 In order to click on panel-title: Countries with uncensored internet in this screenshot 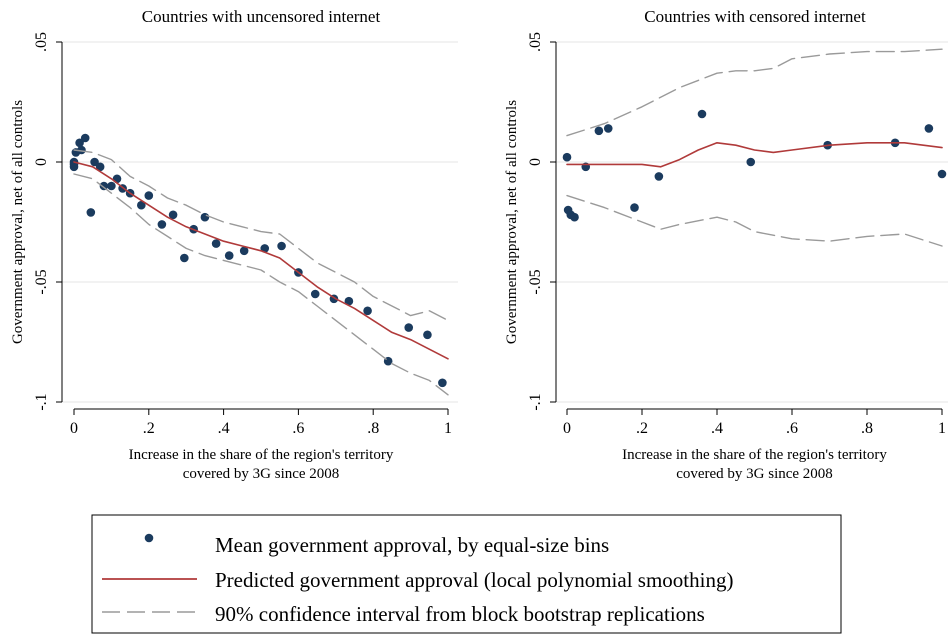, I will do `click(261, 16)`.